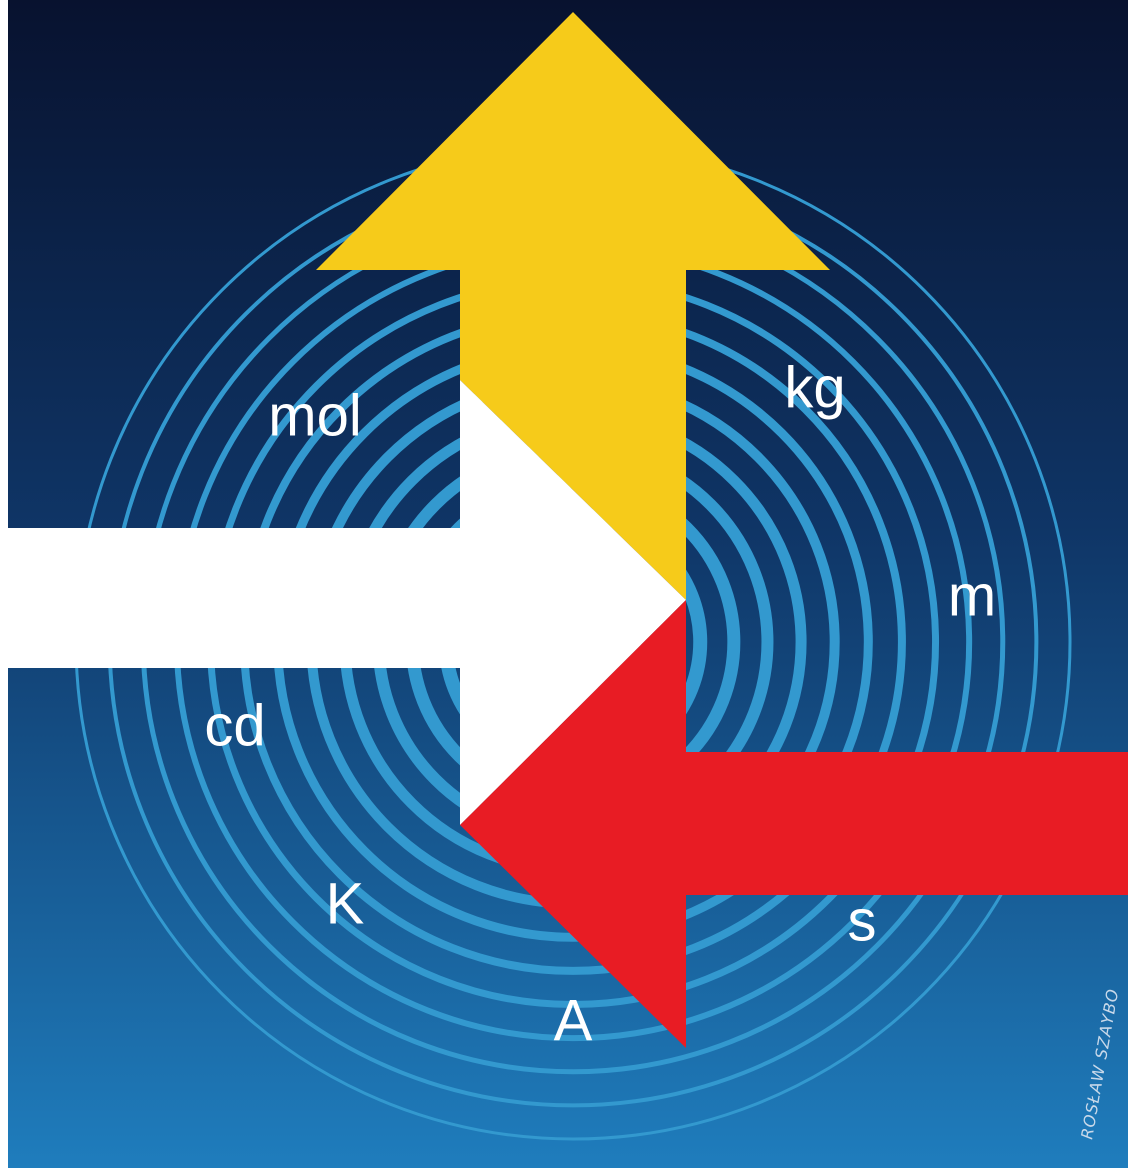  What do you see at coordinates (573, 1020) in the screenshot?
I see `unit-label: A` at bounding box center [573, 1020].